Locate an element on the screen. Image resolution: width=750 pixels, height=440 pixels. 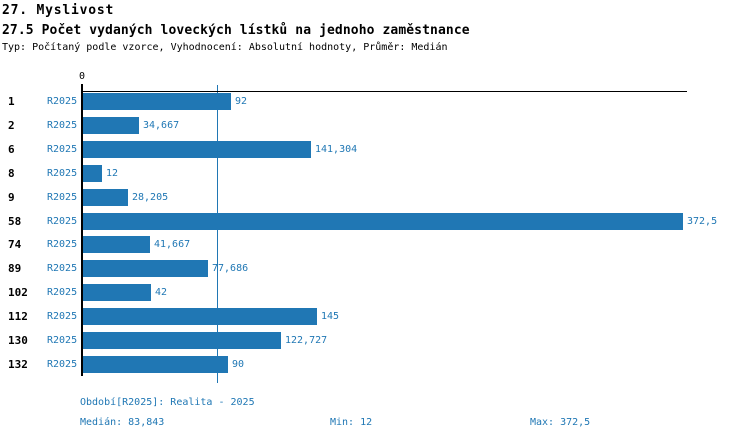
bar-value-label: 28,205 is located at coordinates (150, 197).